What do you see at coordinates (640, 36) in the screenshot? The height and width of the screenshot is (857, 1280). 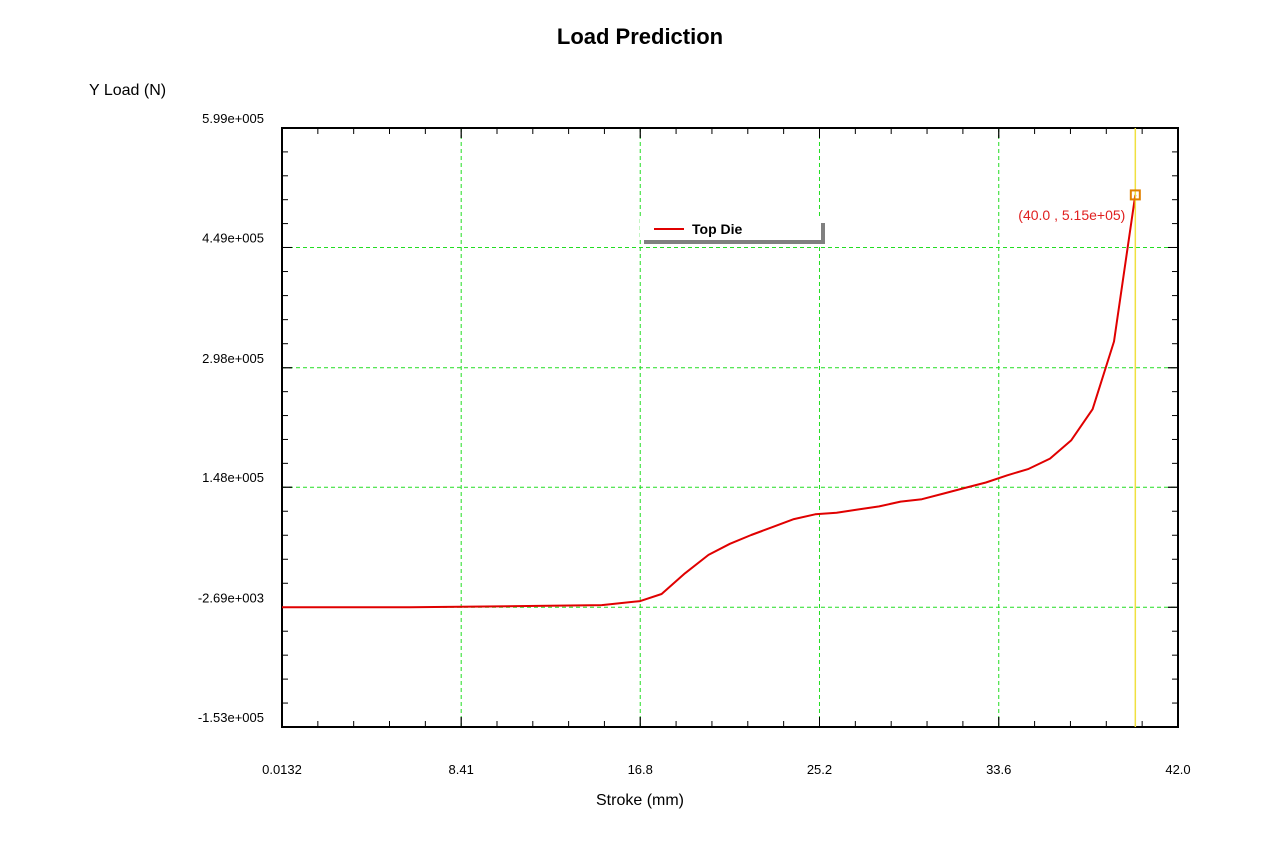 I see `chart-title: Load Prediction` at bounding box center [640, 36].